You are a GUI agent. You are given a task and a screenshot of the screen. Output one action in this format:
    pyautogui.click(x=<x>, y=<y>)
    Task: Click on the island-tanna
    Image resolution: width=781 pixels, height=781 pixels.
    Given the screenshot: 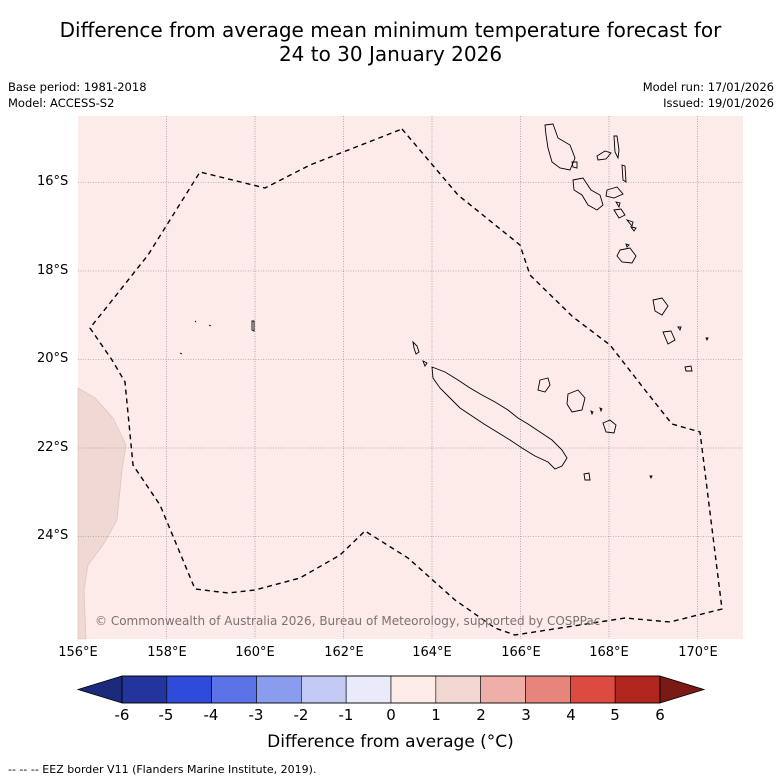 What is the action you would take?
    pyautogui.click(x=669, y=337)
    